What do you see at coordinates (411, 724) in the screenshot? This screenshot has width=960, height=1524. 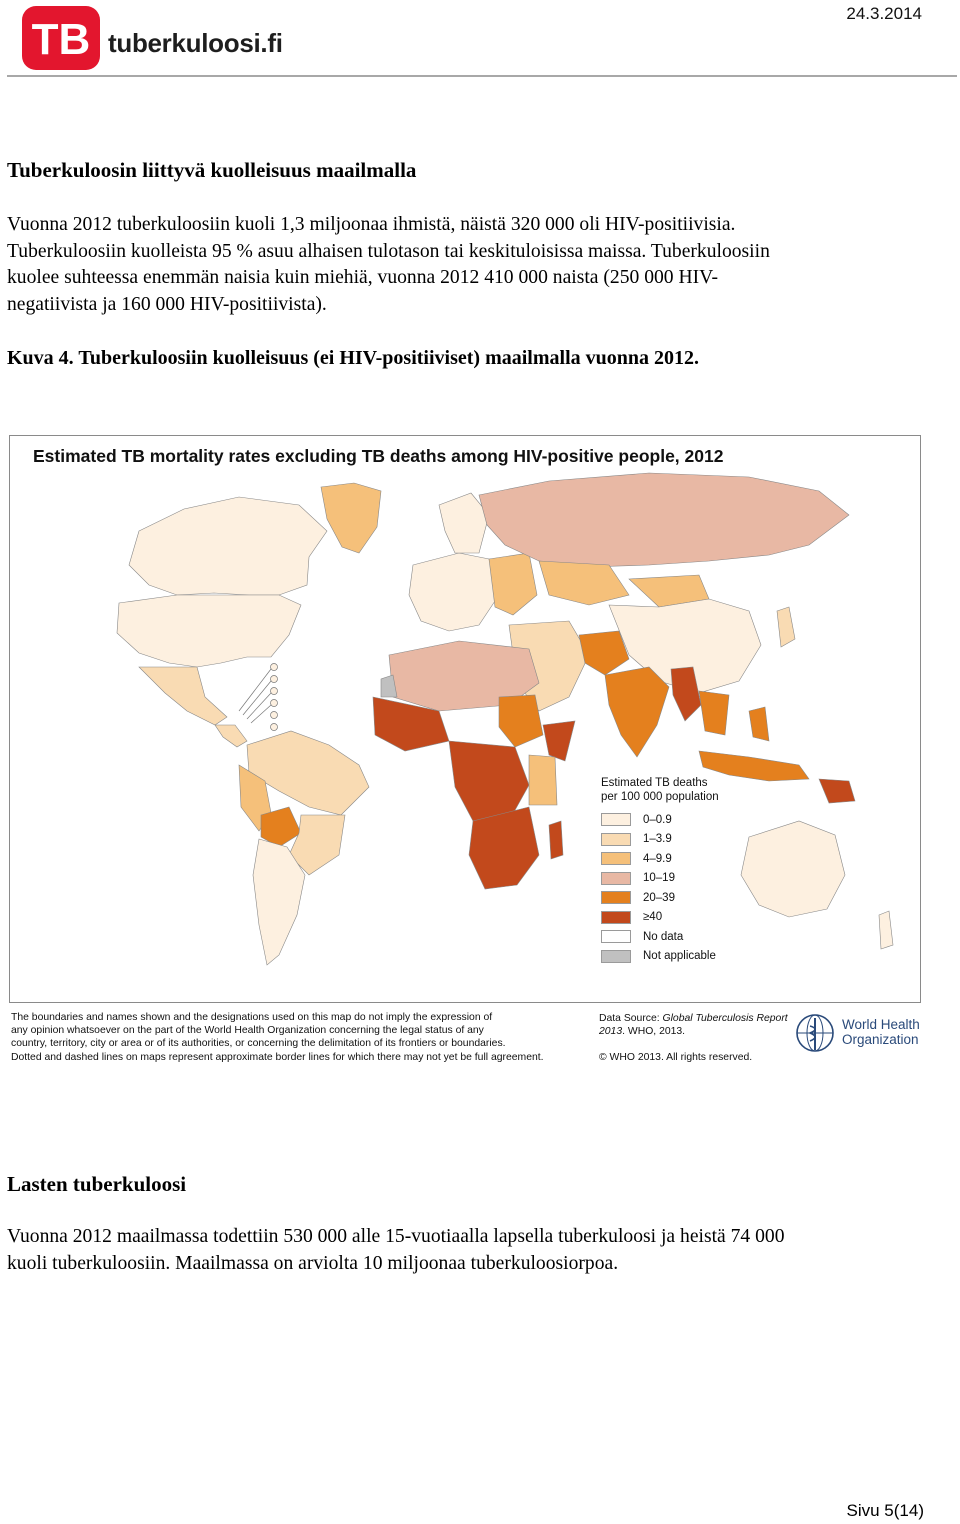 I see `map-region-west-africa` at bounding box center [411, 724].